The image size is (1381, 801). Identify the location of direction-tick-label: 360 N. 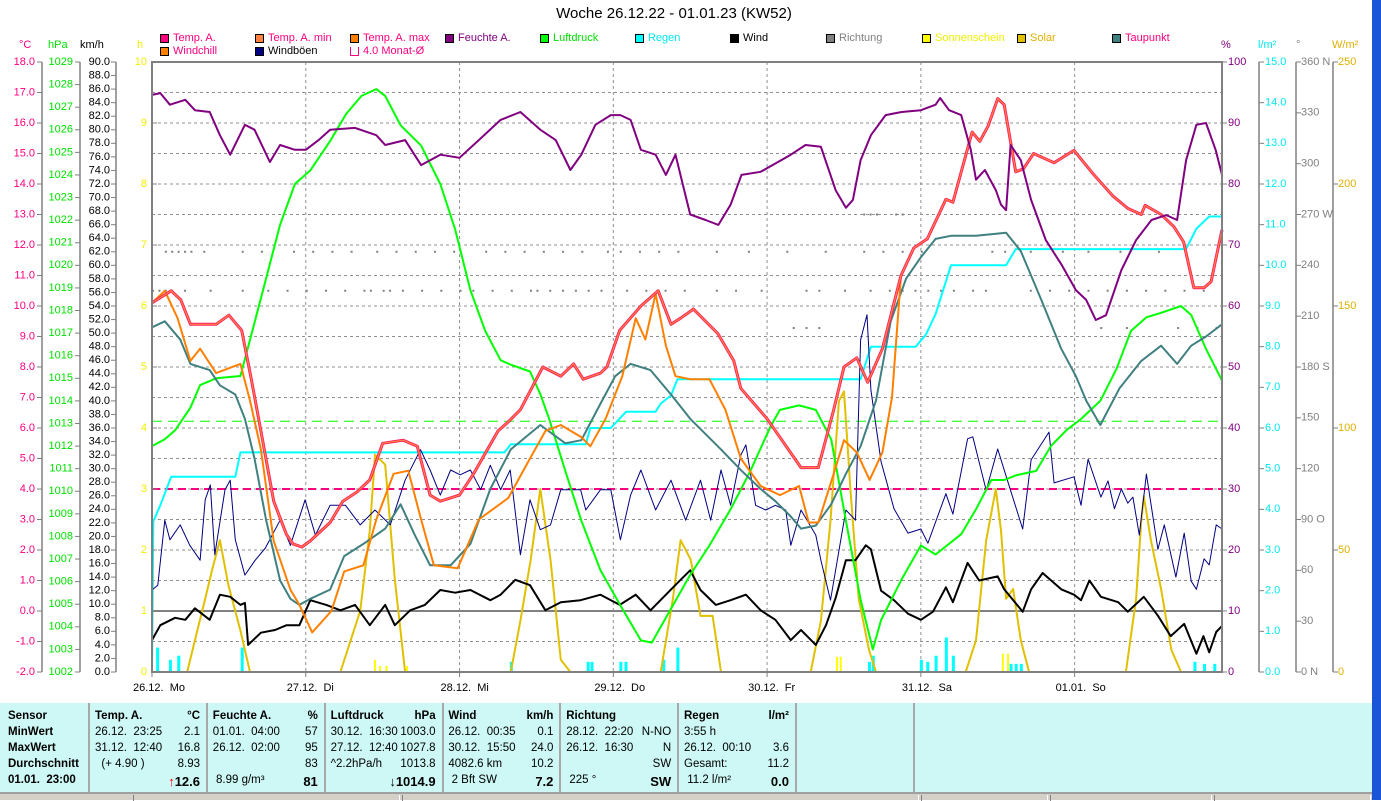
(1315, 62).